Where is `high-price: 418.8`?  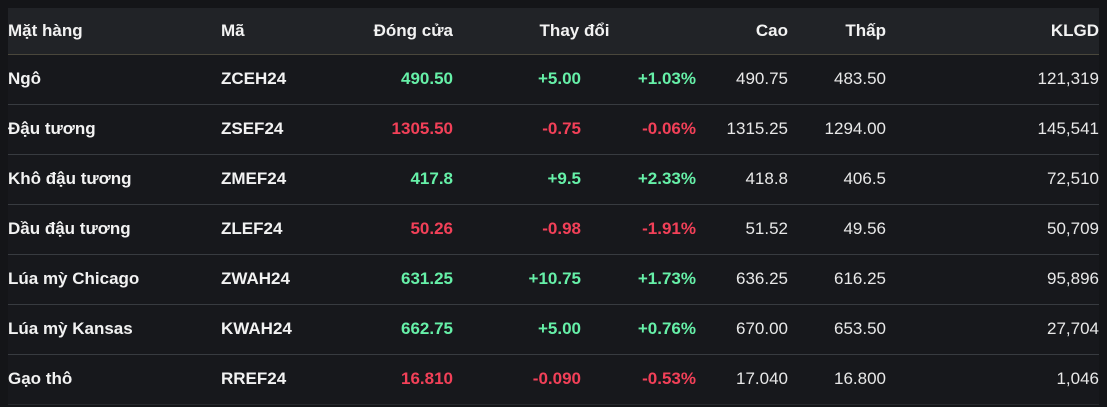 high-price: 418.8 is located at coordinates (742, 178).